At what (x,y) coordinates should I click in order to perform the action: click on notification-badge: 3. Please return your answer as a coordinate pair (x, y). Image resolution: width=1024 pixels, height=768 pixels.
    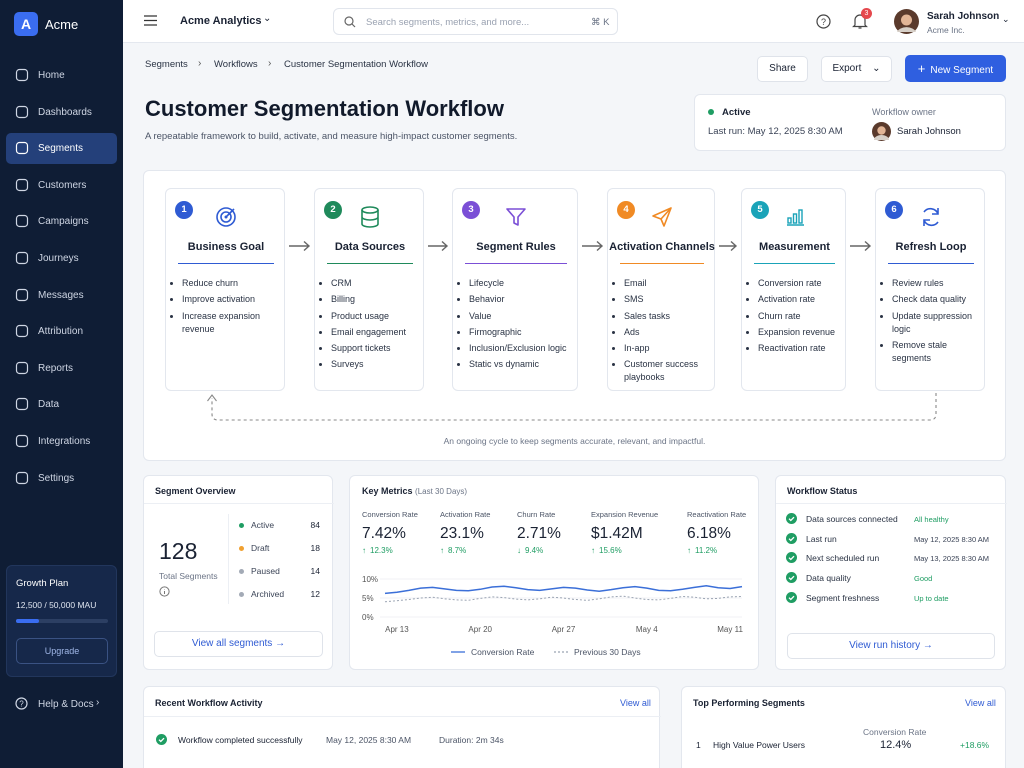
    Looking at the image, I should click on (866, 13).